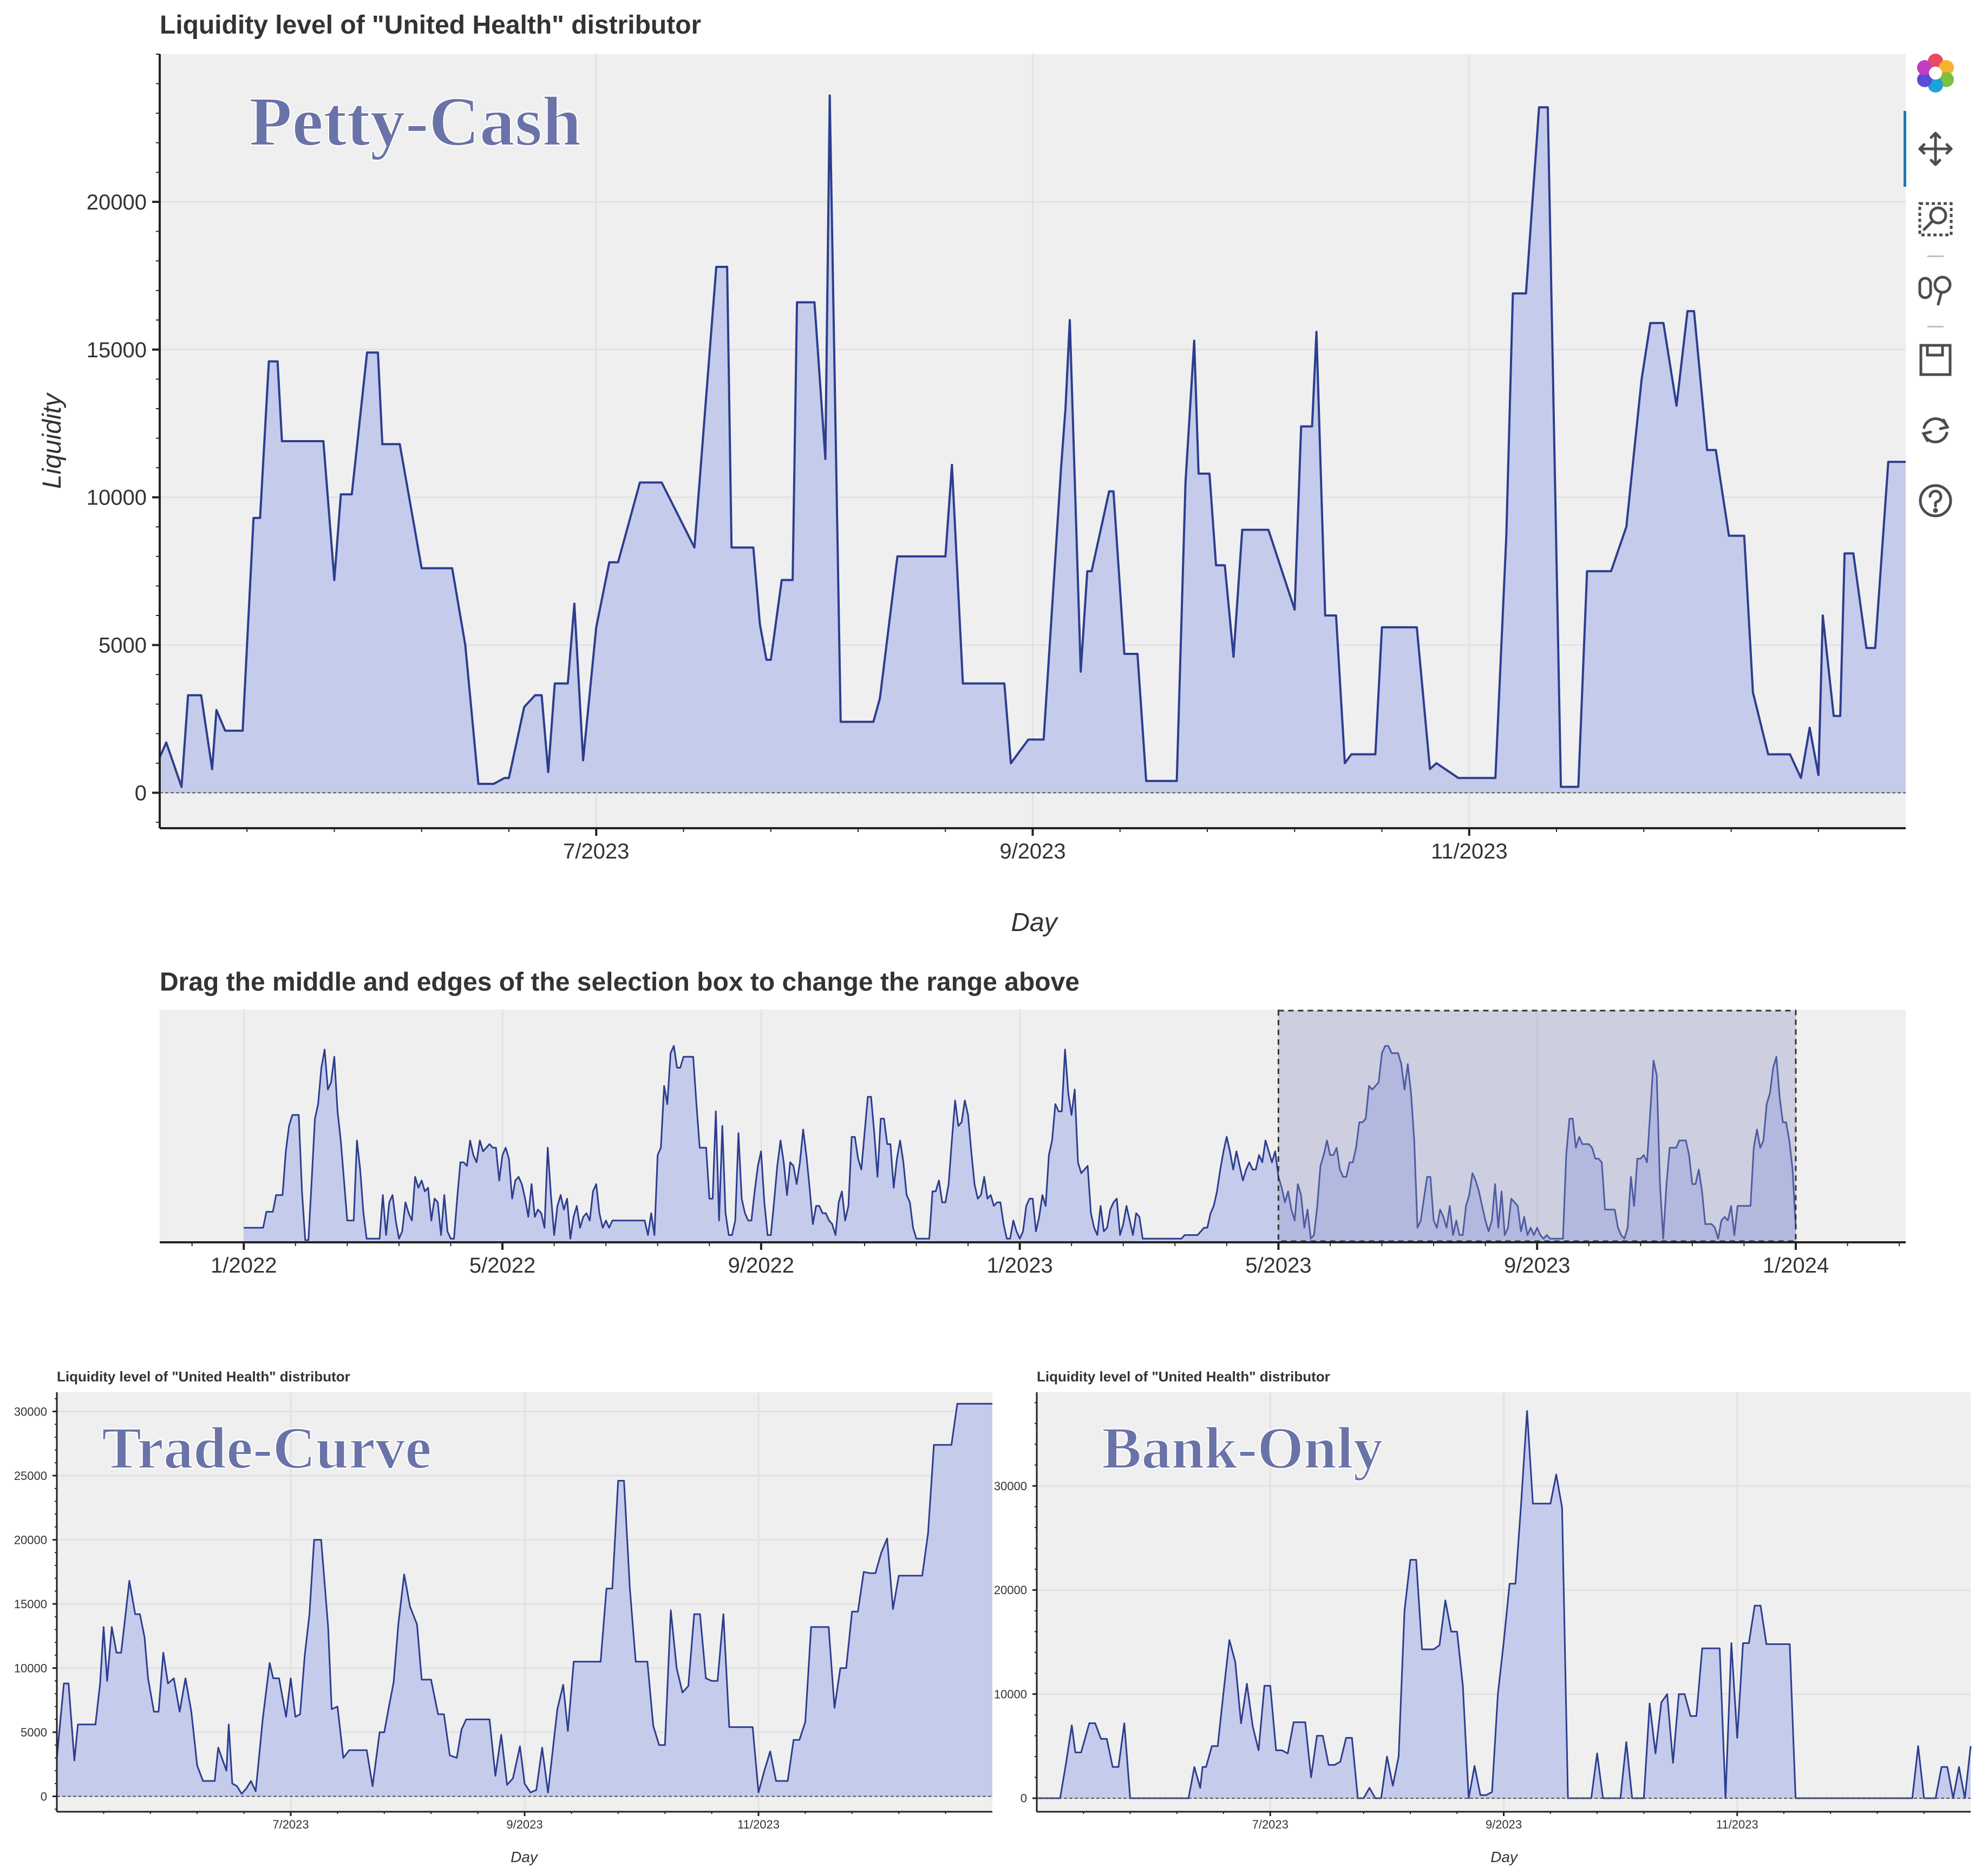 The width and height of the screenshot is (1988, 1874). Describe the element at coordinates (53, 440) in the screenshot. I see `main-y-axis-label: Liquidity` at that location.